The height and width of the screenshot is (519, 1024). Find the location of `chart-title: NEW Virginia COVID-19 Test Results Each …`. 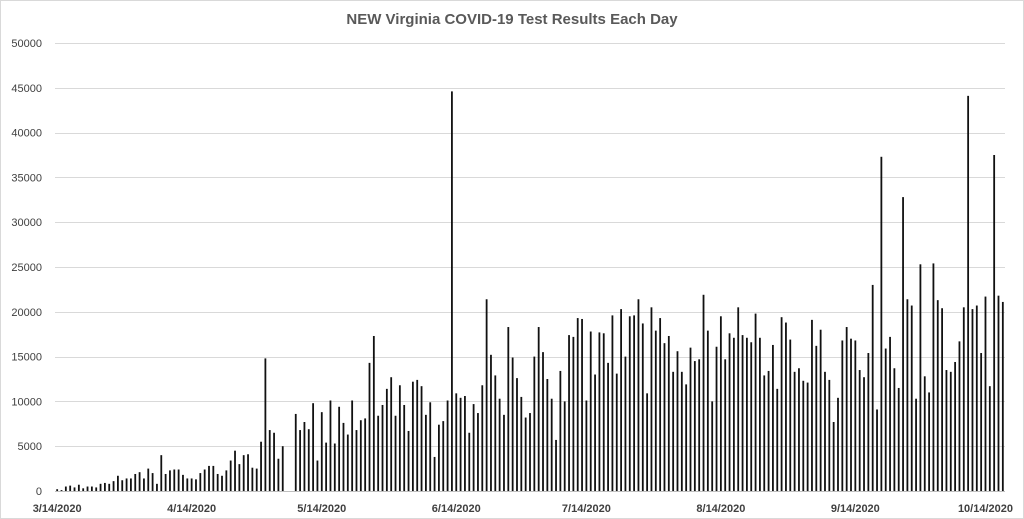

chart-title: NEW Virginia COVID-19 Test Results Each … is located at coordinates (512, 19).